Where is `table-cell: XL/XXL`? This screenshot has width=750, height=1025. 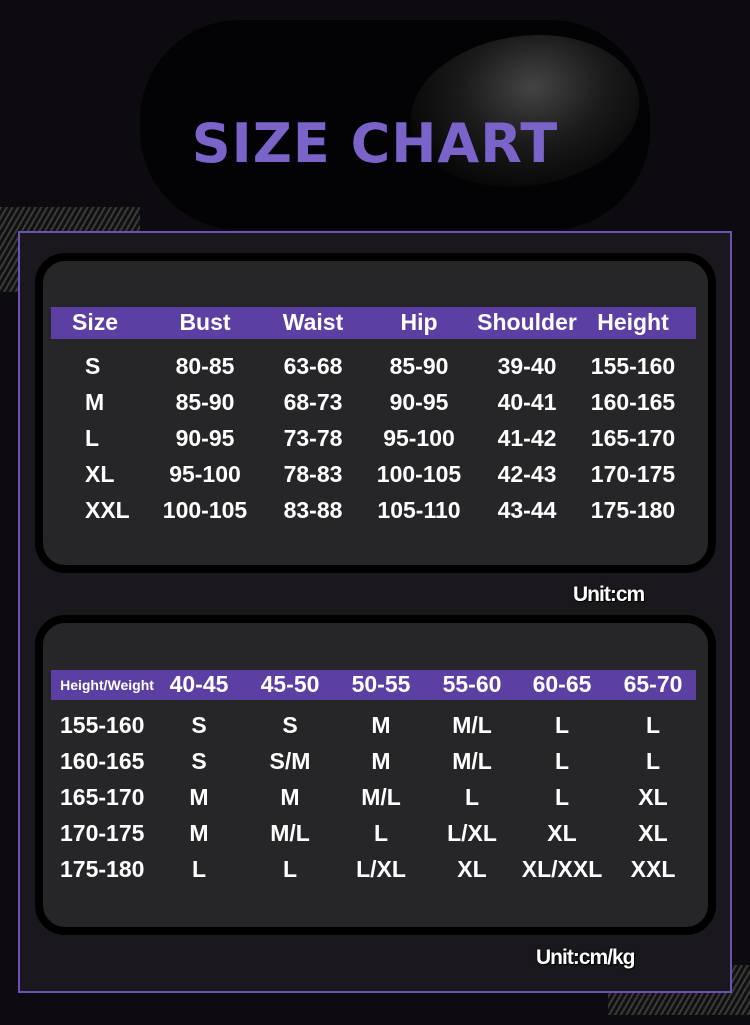
table-cell: XL/XXL is located at coordinates (562, 869).